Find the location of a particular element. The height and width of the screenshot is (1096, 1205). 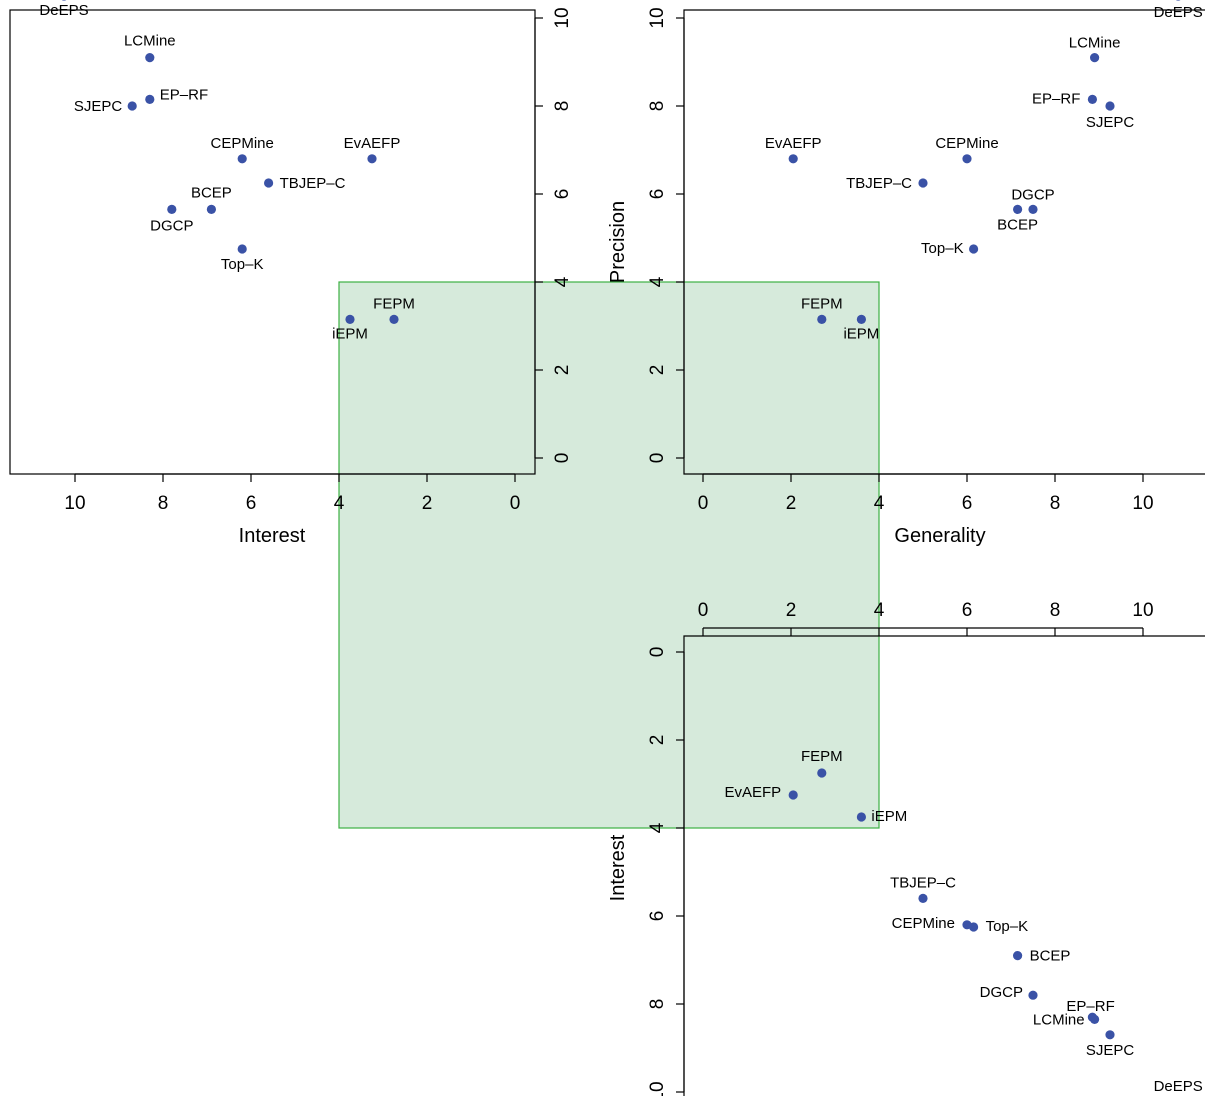

y-tick-label-top-right: 4 is located at coordinates (657, 281).